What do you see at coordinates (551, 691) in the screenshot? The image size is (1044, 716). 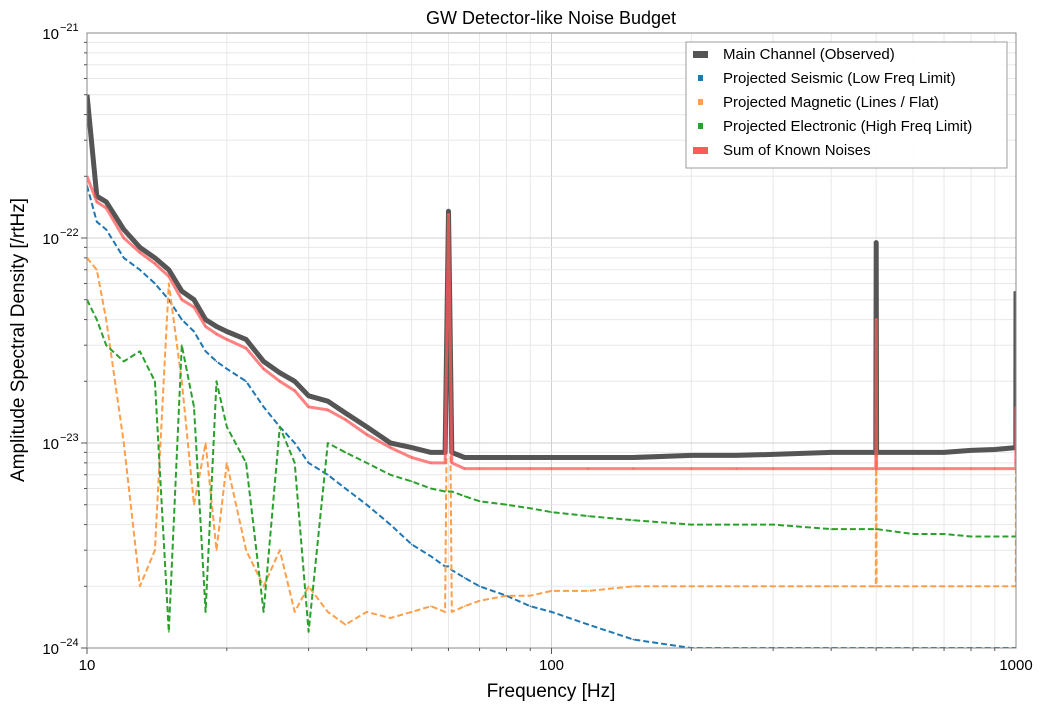 I see `x-axis-label: Frequency [Hz]` at bounding box center [551, 691].